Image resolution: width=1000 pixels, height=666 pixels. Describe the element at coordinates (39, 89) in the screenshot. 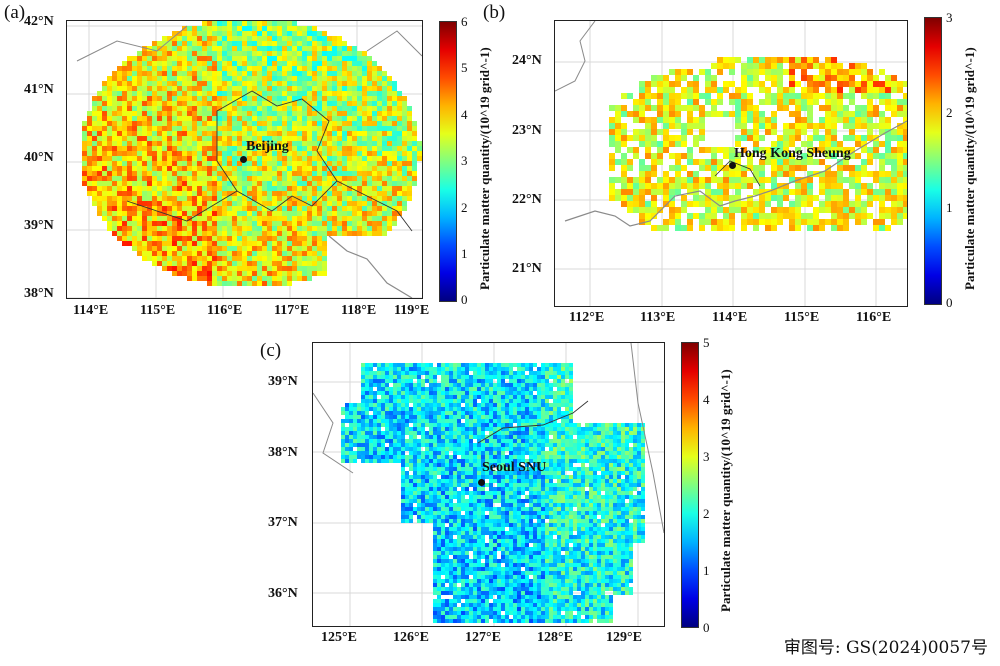

I see `lat-tick: 41°N` at that location.